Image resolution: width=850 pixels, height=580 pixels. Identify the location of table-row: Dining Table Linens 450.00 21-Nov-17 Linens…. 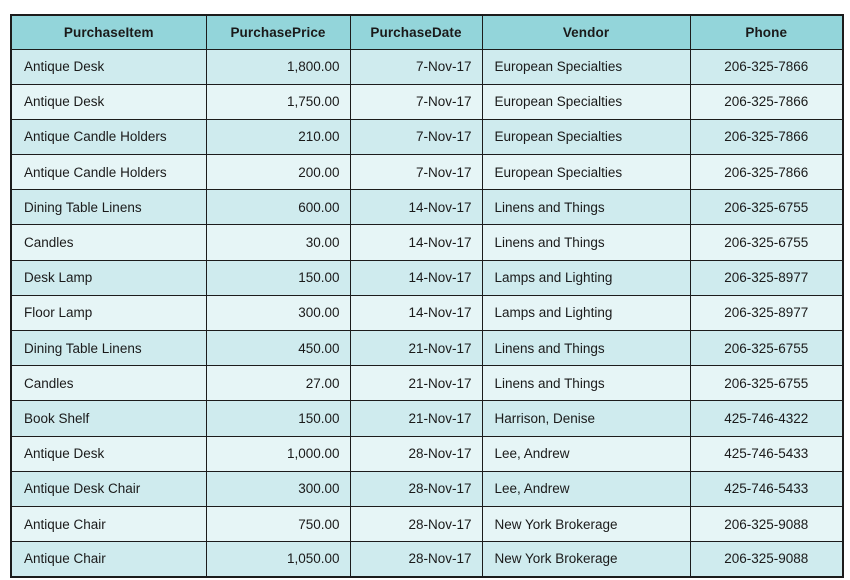
(427, 348).